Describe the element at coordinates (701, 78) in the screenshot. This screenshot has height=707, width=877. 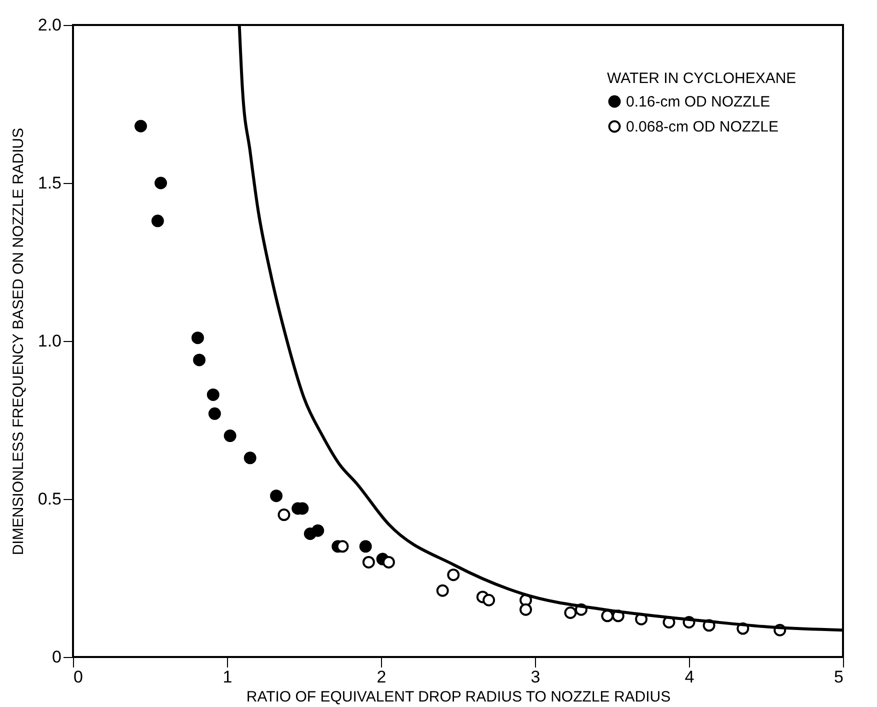
I see `legend-title: WATER IN CYCLOHEXANE` at that location.